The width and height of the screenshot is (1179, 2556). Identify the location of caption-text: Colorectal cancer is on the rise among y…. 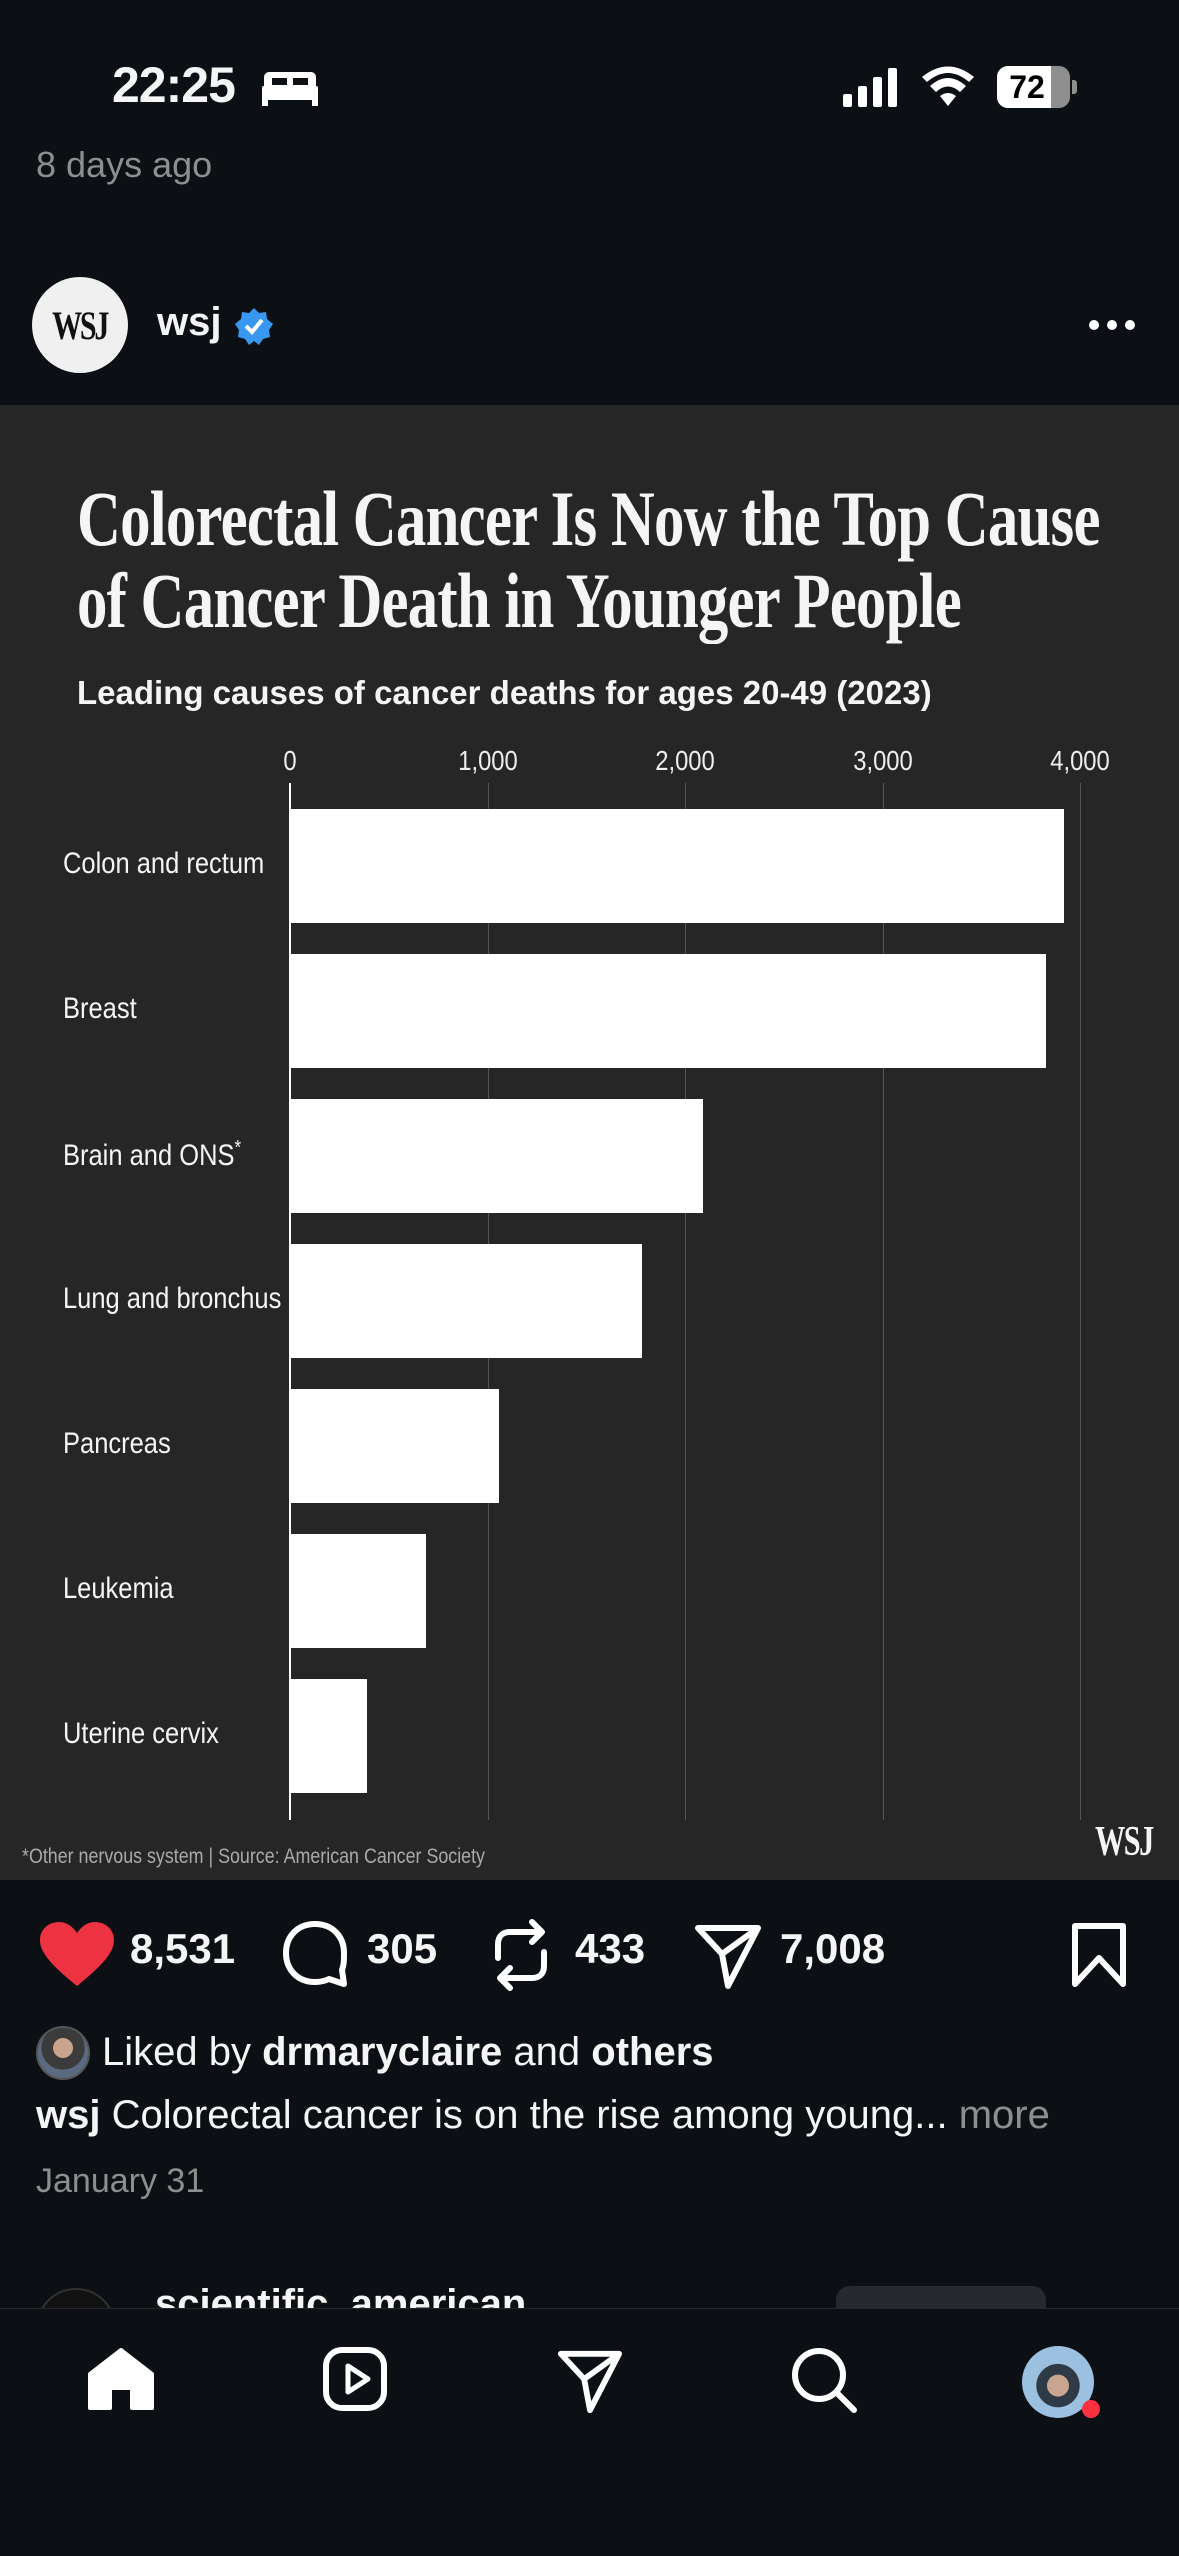
(529, 2115).